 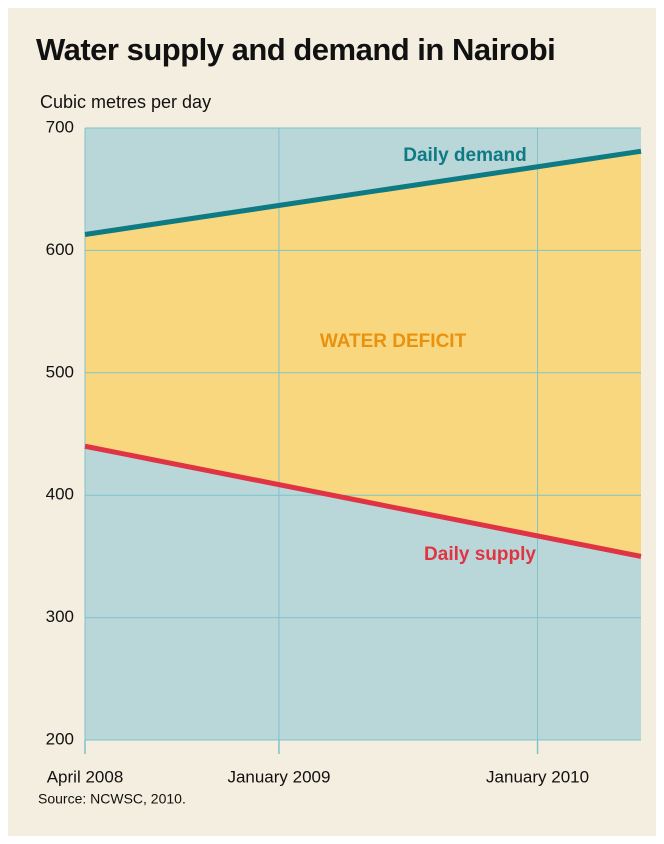 I want to click on y-tick-label: 400, so click(x=60, y=494).